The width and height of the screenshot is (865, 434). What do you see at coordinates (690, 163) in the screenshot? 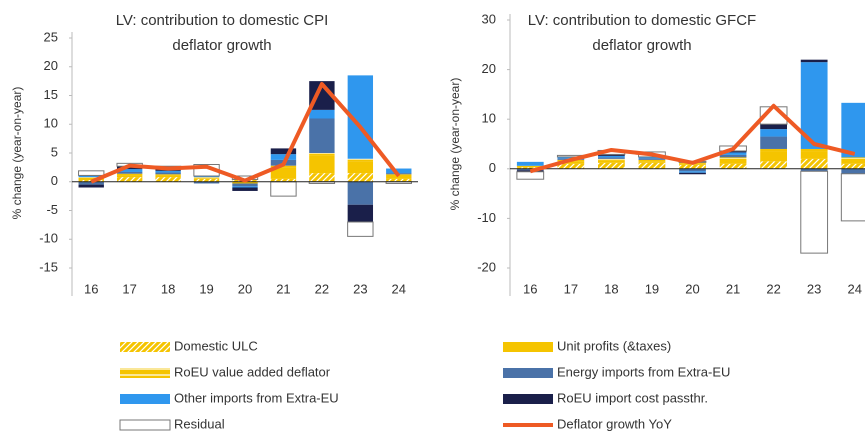
I see `bar-series: Domestic ULC` at bounding box center [690, 163].